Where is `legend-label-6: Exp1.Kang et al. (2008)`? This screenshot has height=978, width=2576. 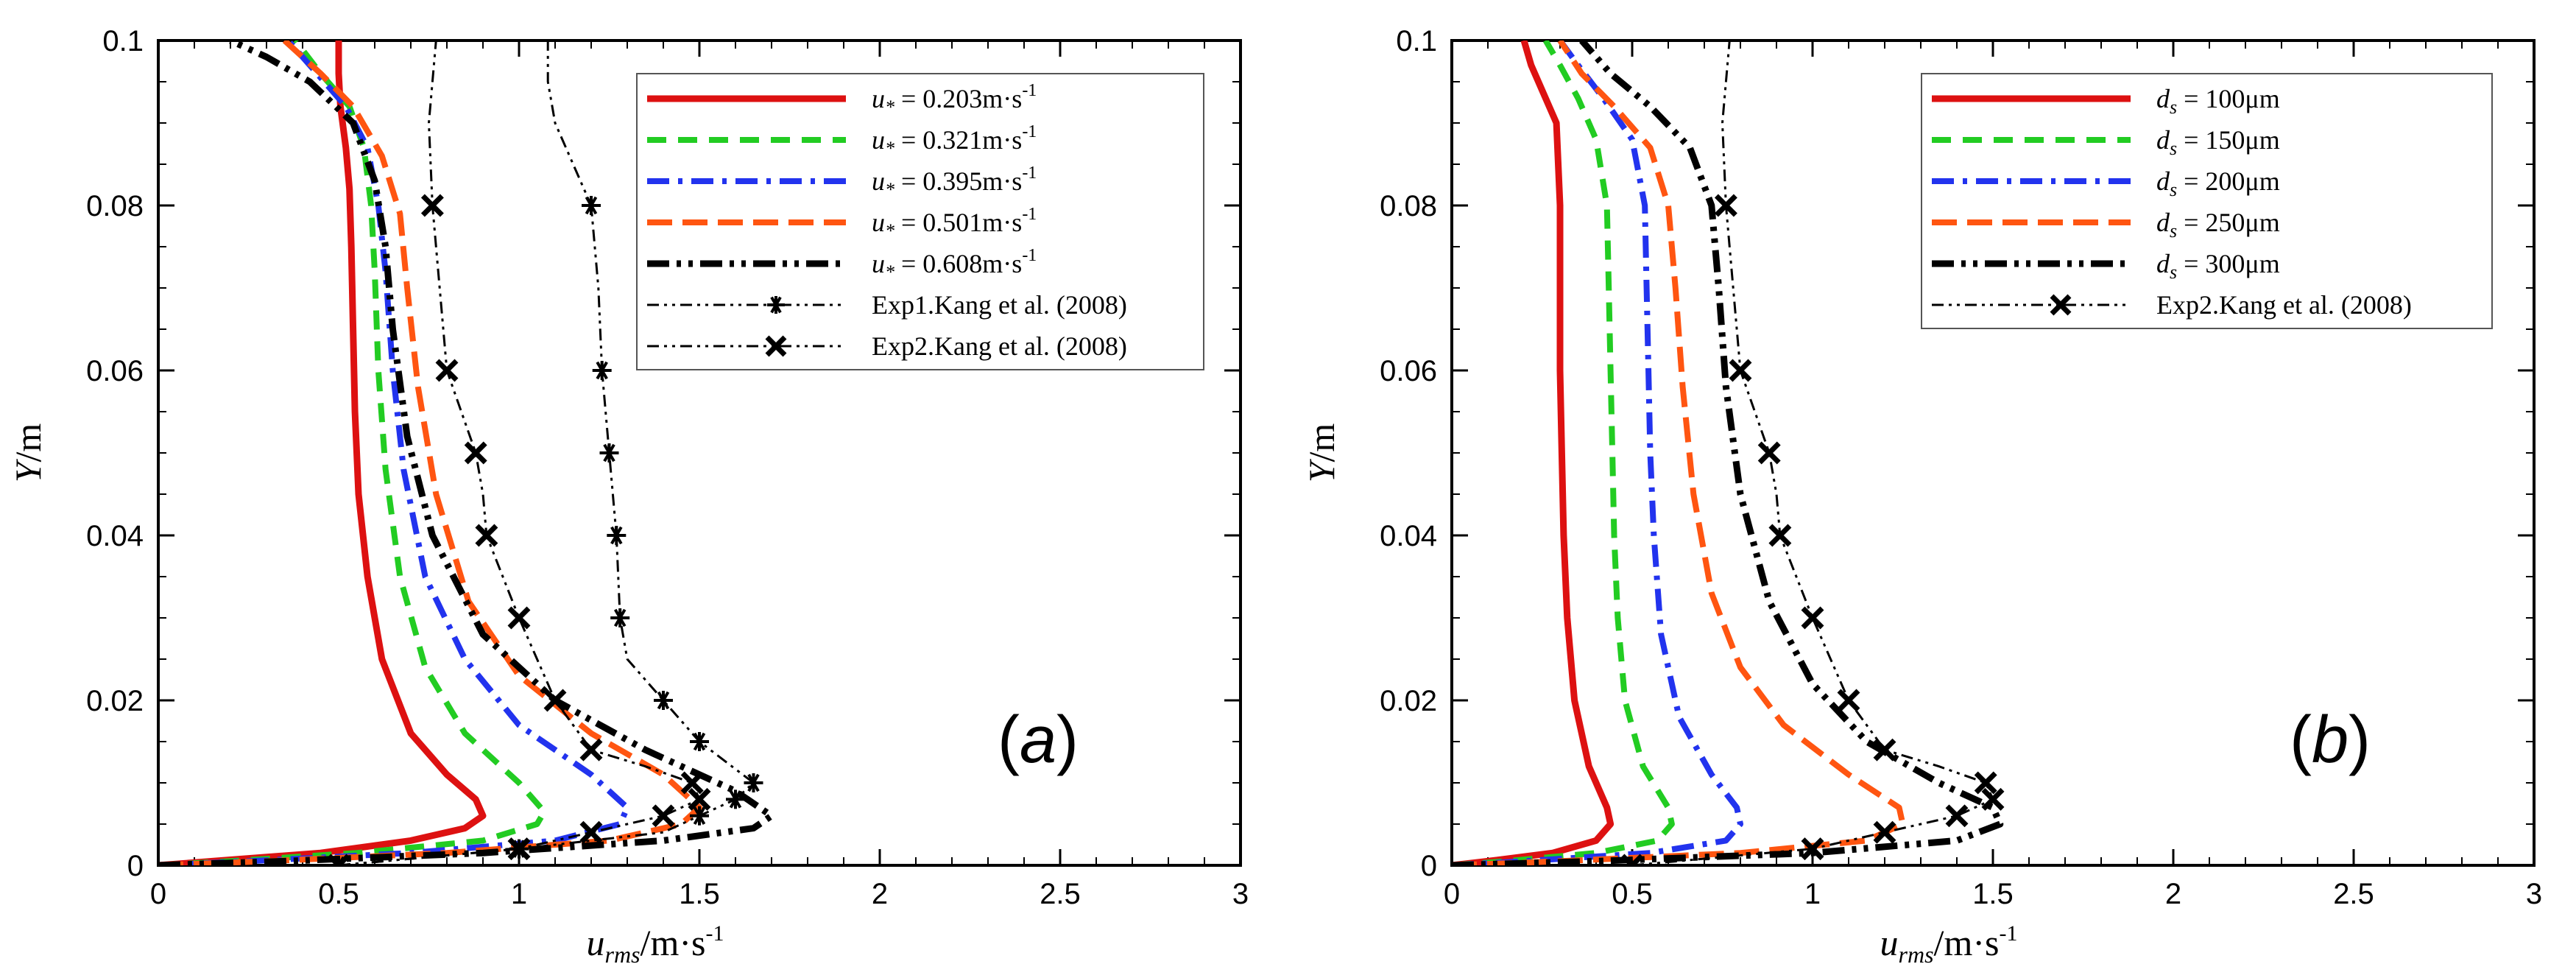
legend-label-6: Exp1.Kang et al. (2008) is located at coordinates (999, 305).